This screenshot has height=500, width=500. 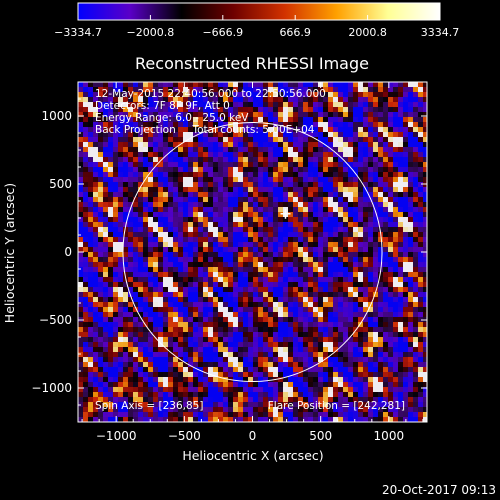 What do you see at coordinates (162, 106) in the screenshot?
I see `info-detectors: Detectors: 7F 8F 9F, Att 0` at bounding box center [162, 106].